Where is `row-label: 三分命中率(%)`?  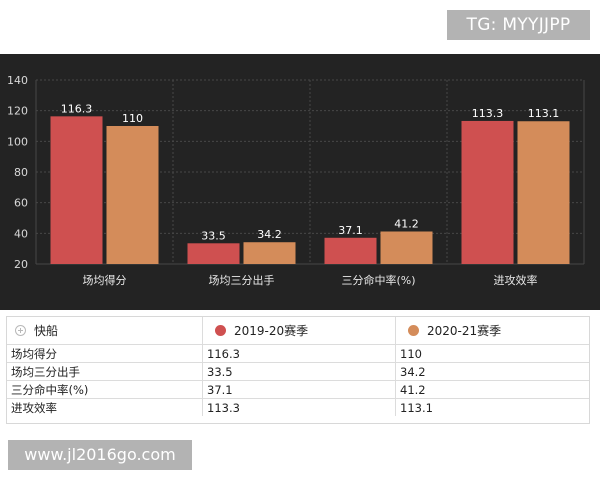
row-label: 三分命中率(%) is located at coordinates (50, 389).